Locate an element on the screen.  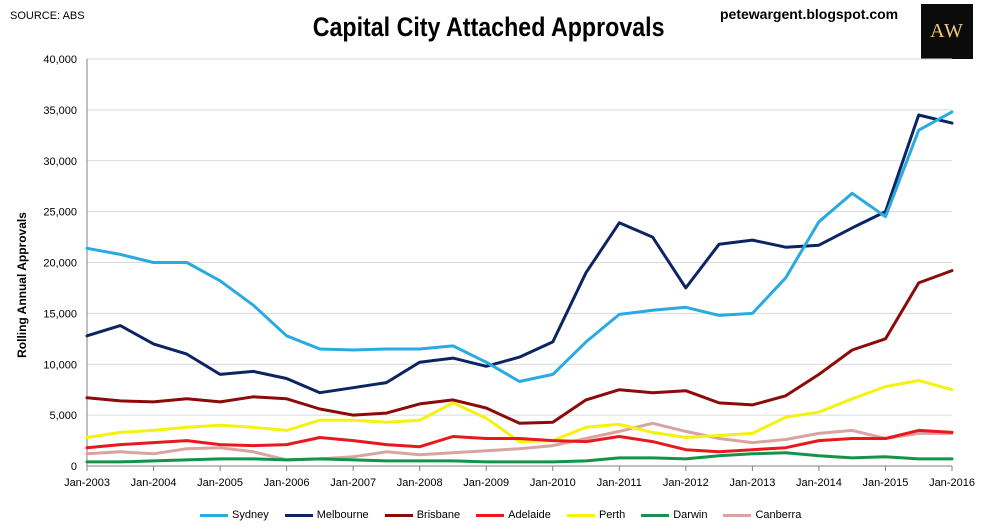
x-tick-label: Jan-2016 is located at coordinates (952, 483).